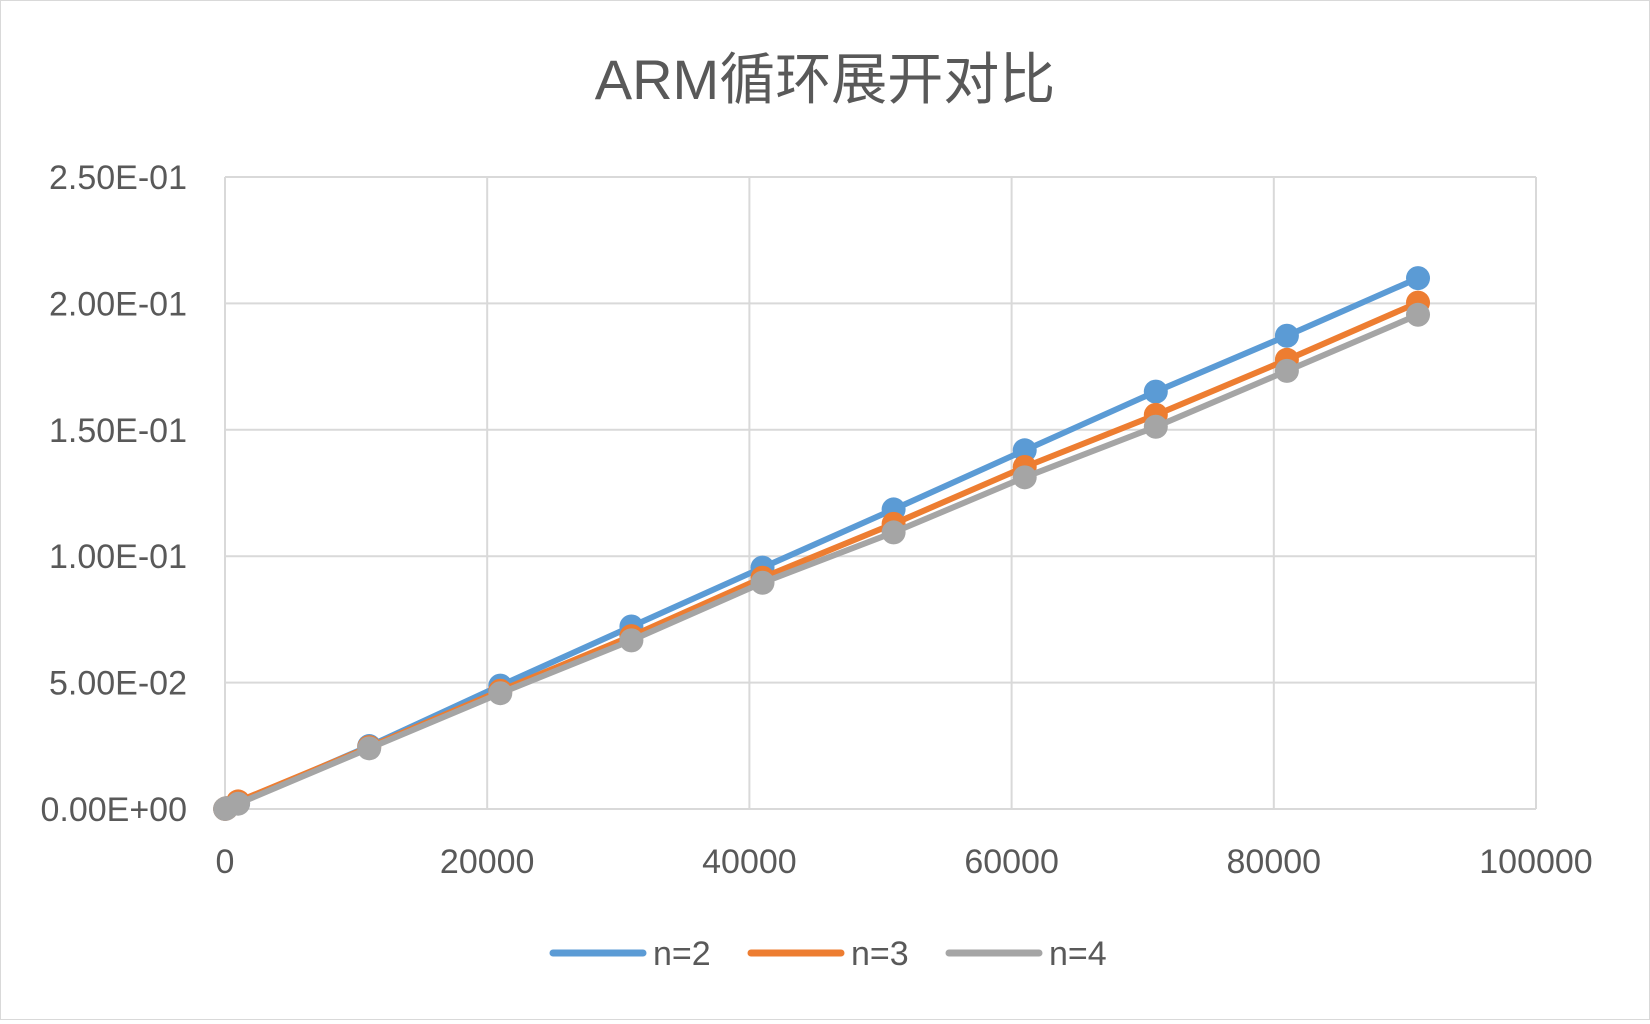  Describe the element at coordinates (749, 862) in the screenshot. I see `x-tick-label: 40000` at that location.